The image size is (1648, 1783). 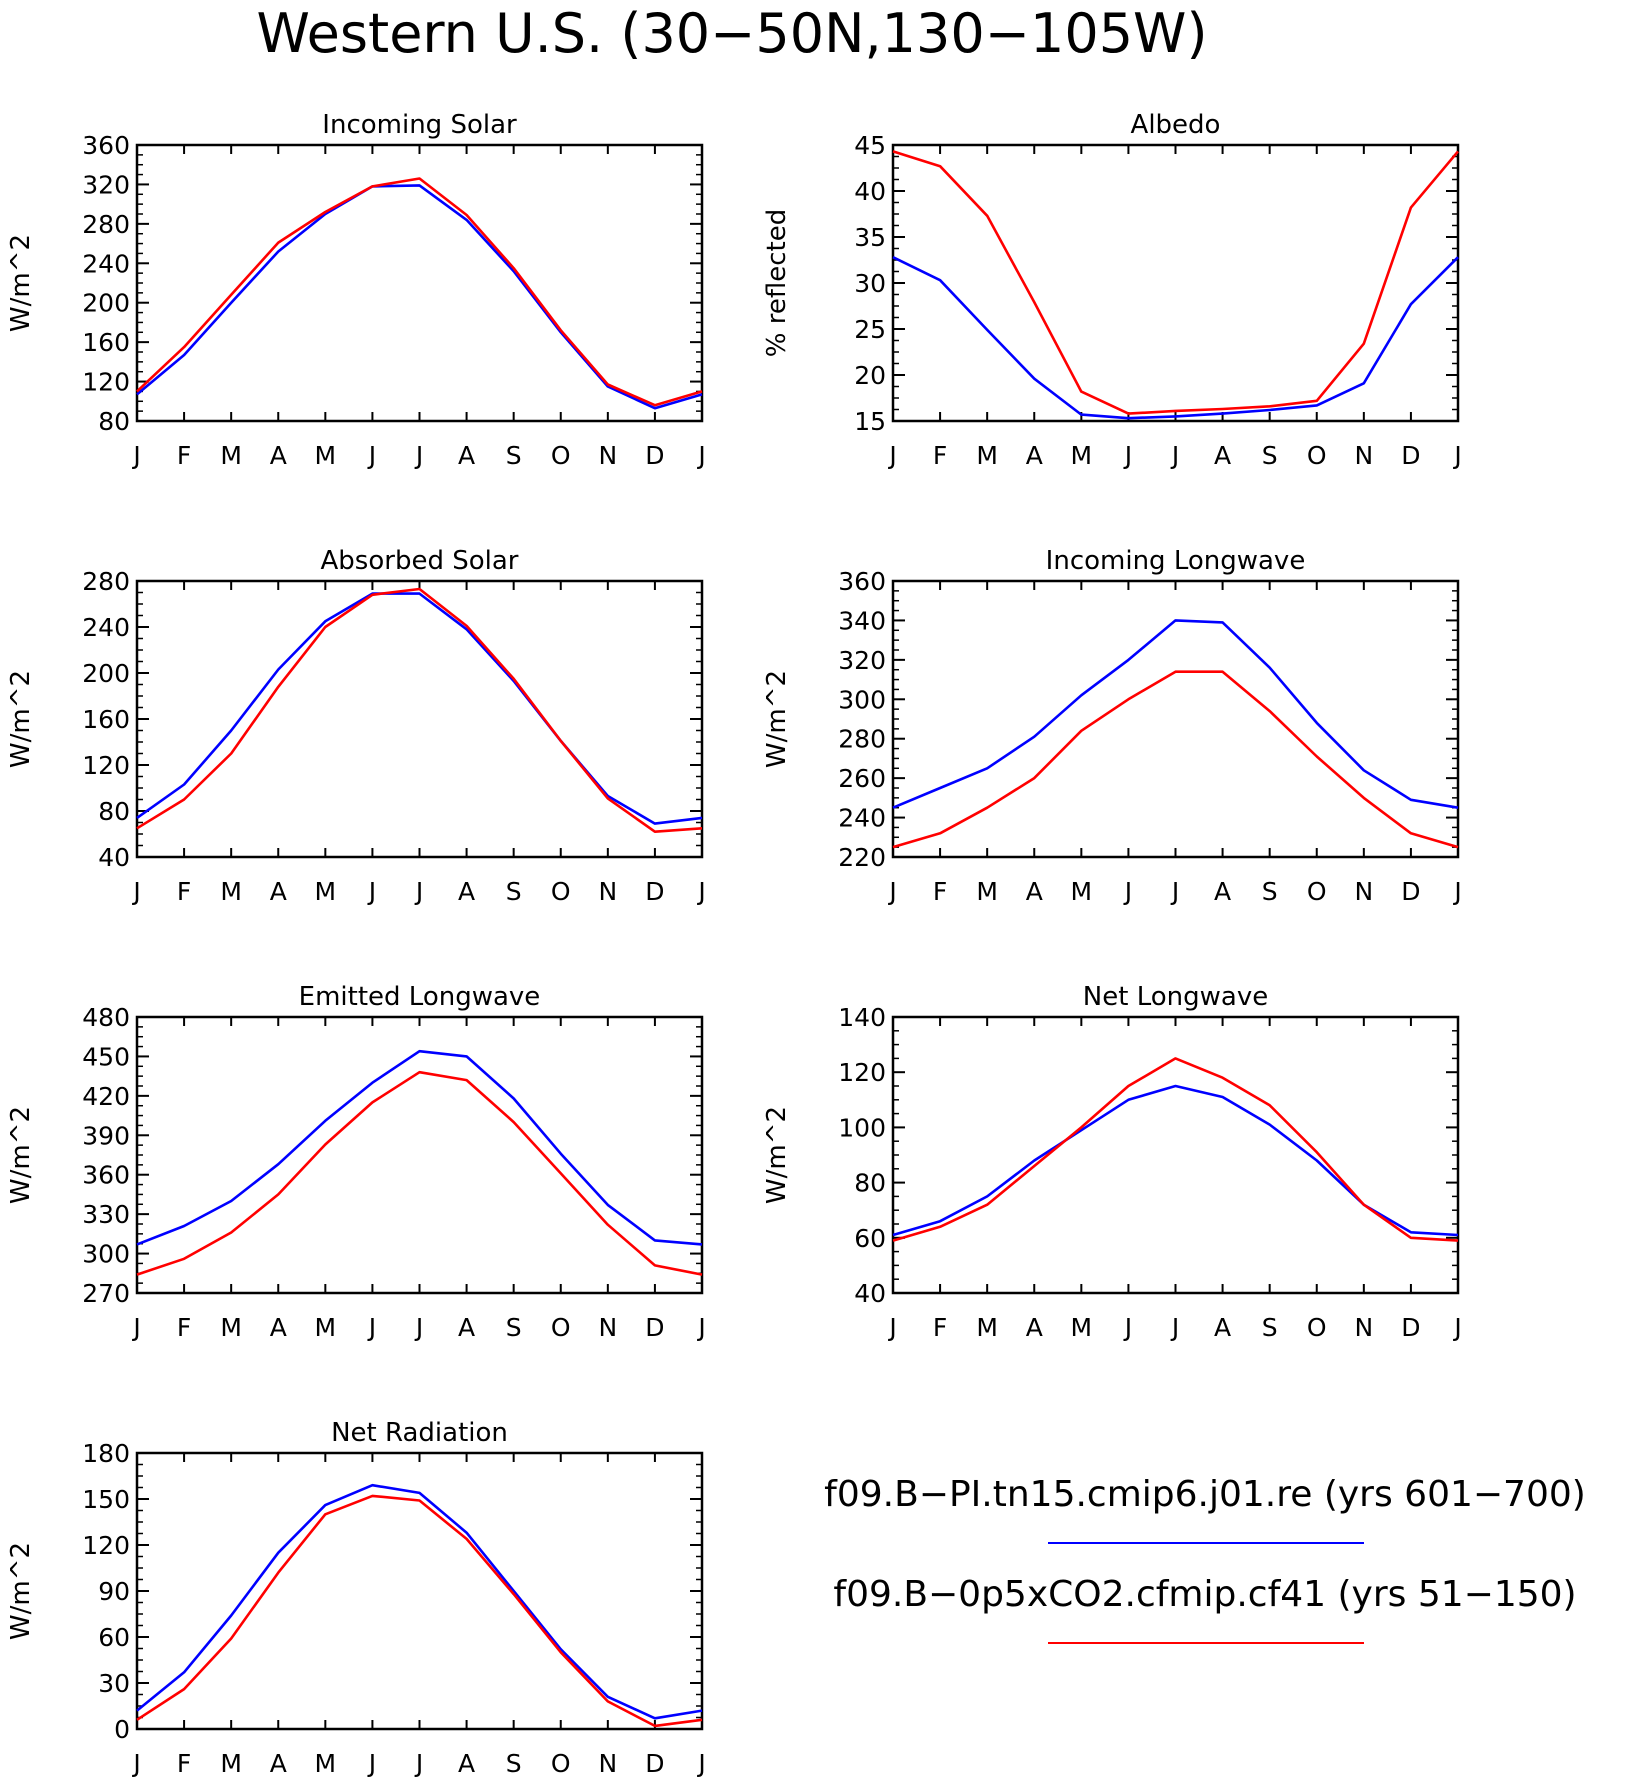 What do you see at coordinates (870, 145) in the screenshot?
I see `y-tick-label: 45` at bounding box center [870, 145].